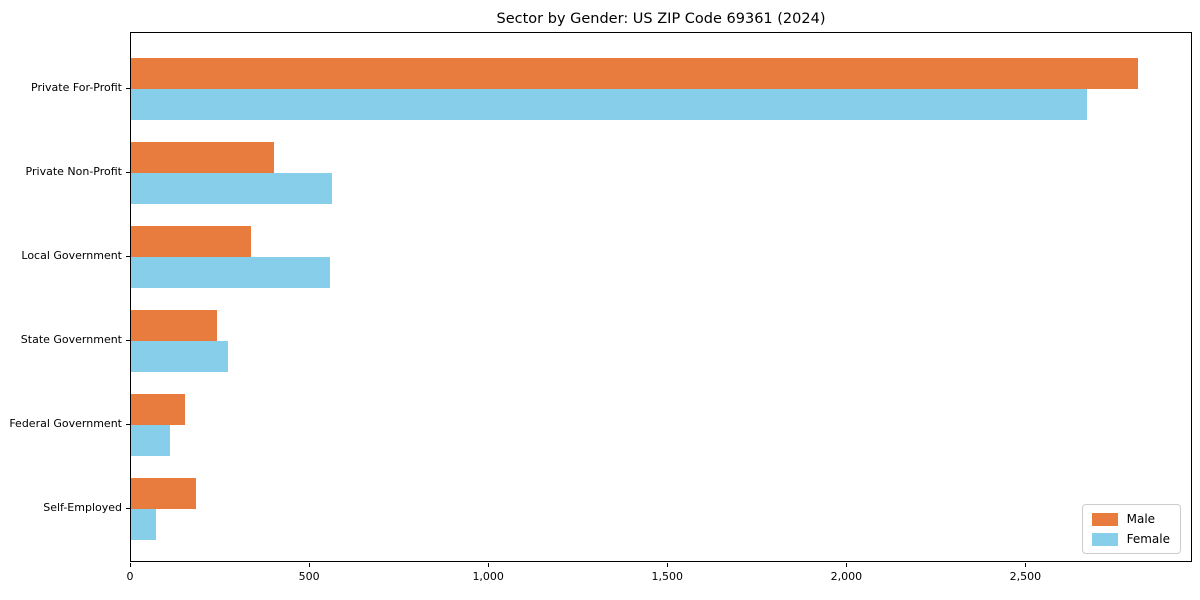 This screenshot has height=600, width=1200. What do you see at coordinates (71, 339) in the screenshot?
I see `ytick-label-state-government: State Government` at bounding box center [71, 339].